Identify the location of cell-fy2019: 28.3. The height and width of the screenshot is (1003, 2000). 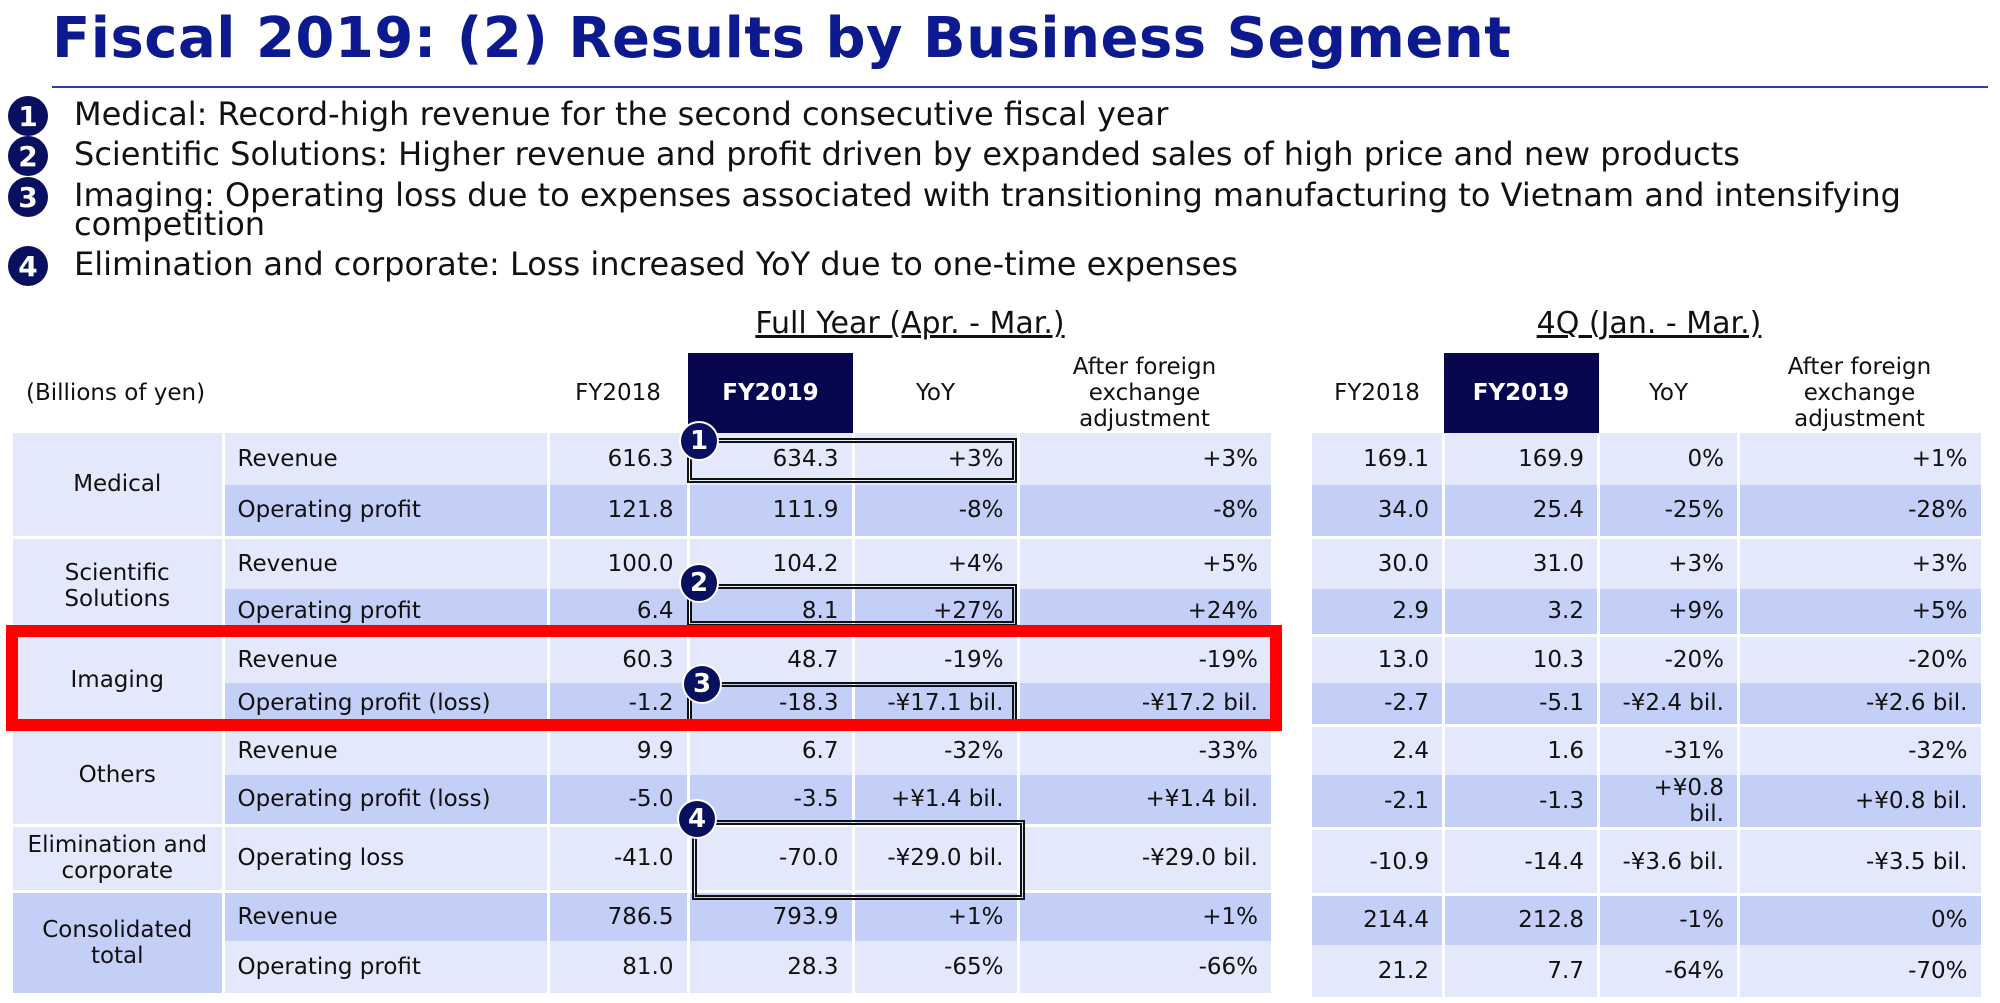
(769, 967).